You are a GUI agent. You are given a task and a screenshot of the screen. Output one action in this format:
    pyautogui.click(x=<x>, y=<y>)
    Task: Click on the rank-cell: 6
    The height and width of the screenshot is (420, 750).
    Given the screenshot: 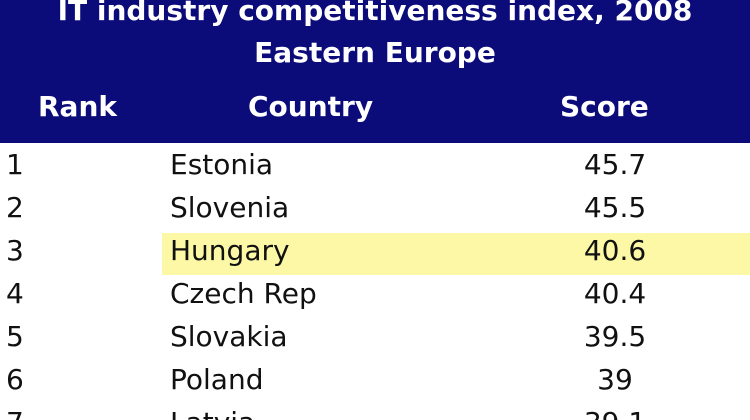 What is the action you would take?
    pyautogui.click(x=15, y=379)
    